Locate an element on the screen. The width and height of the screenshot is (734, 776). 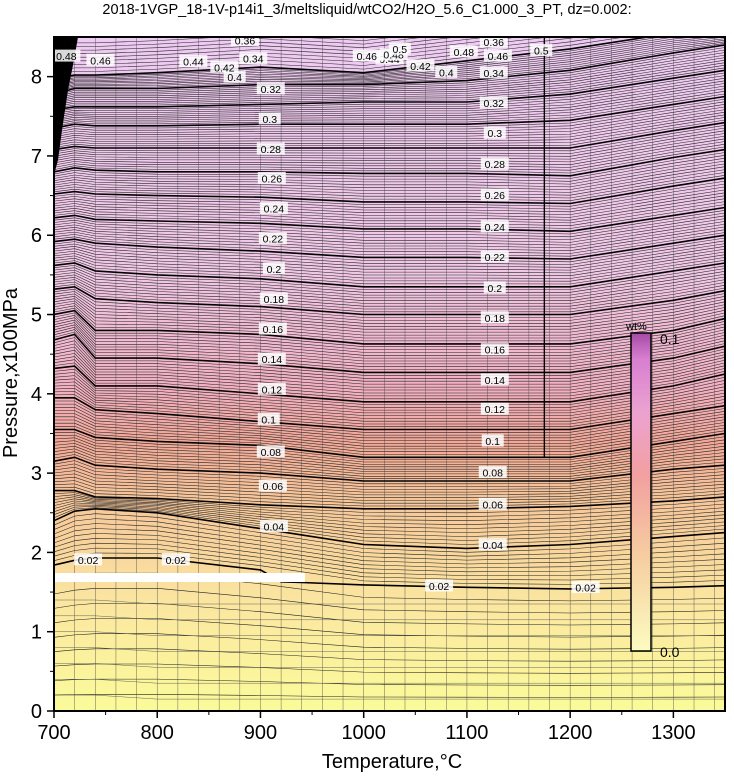
contour-label: 0.08 is located at coordinates (493, 474).